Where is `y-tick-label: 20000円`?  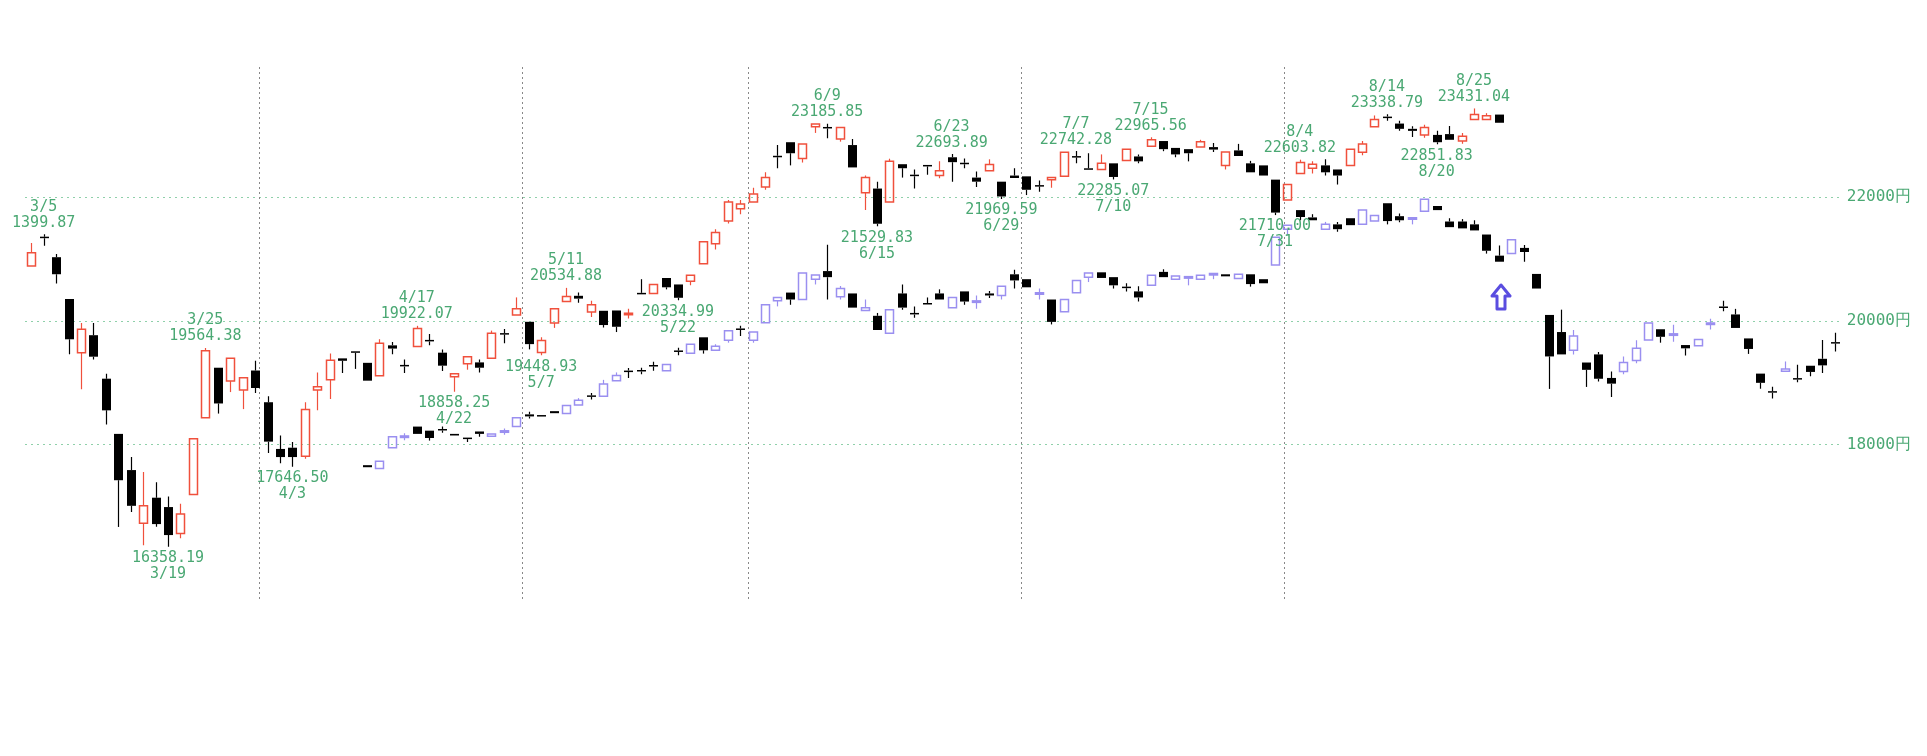 y-tick-label: 20000円 is located at coordinates (1879, 320).